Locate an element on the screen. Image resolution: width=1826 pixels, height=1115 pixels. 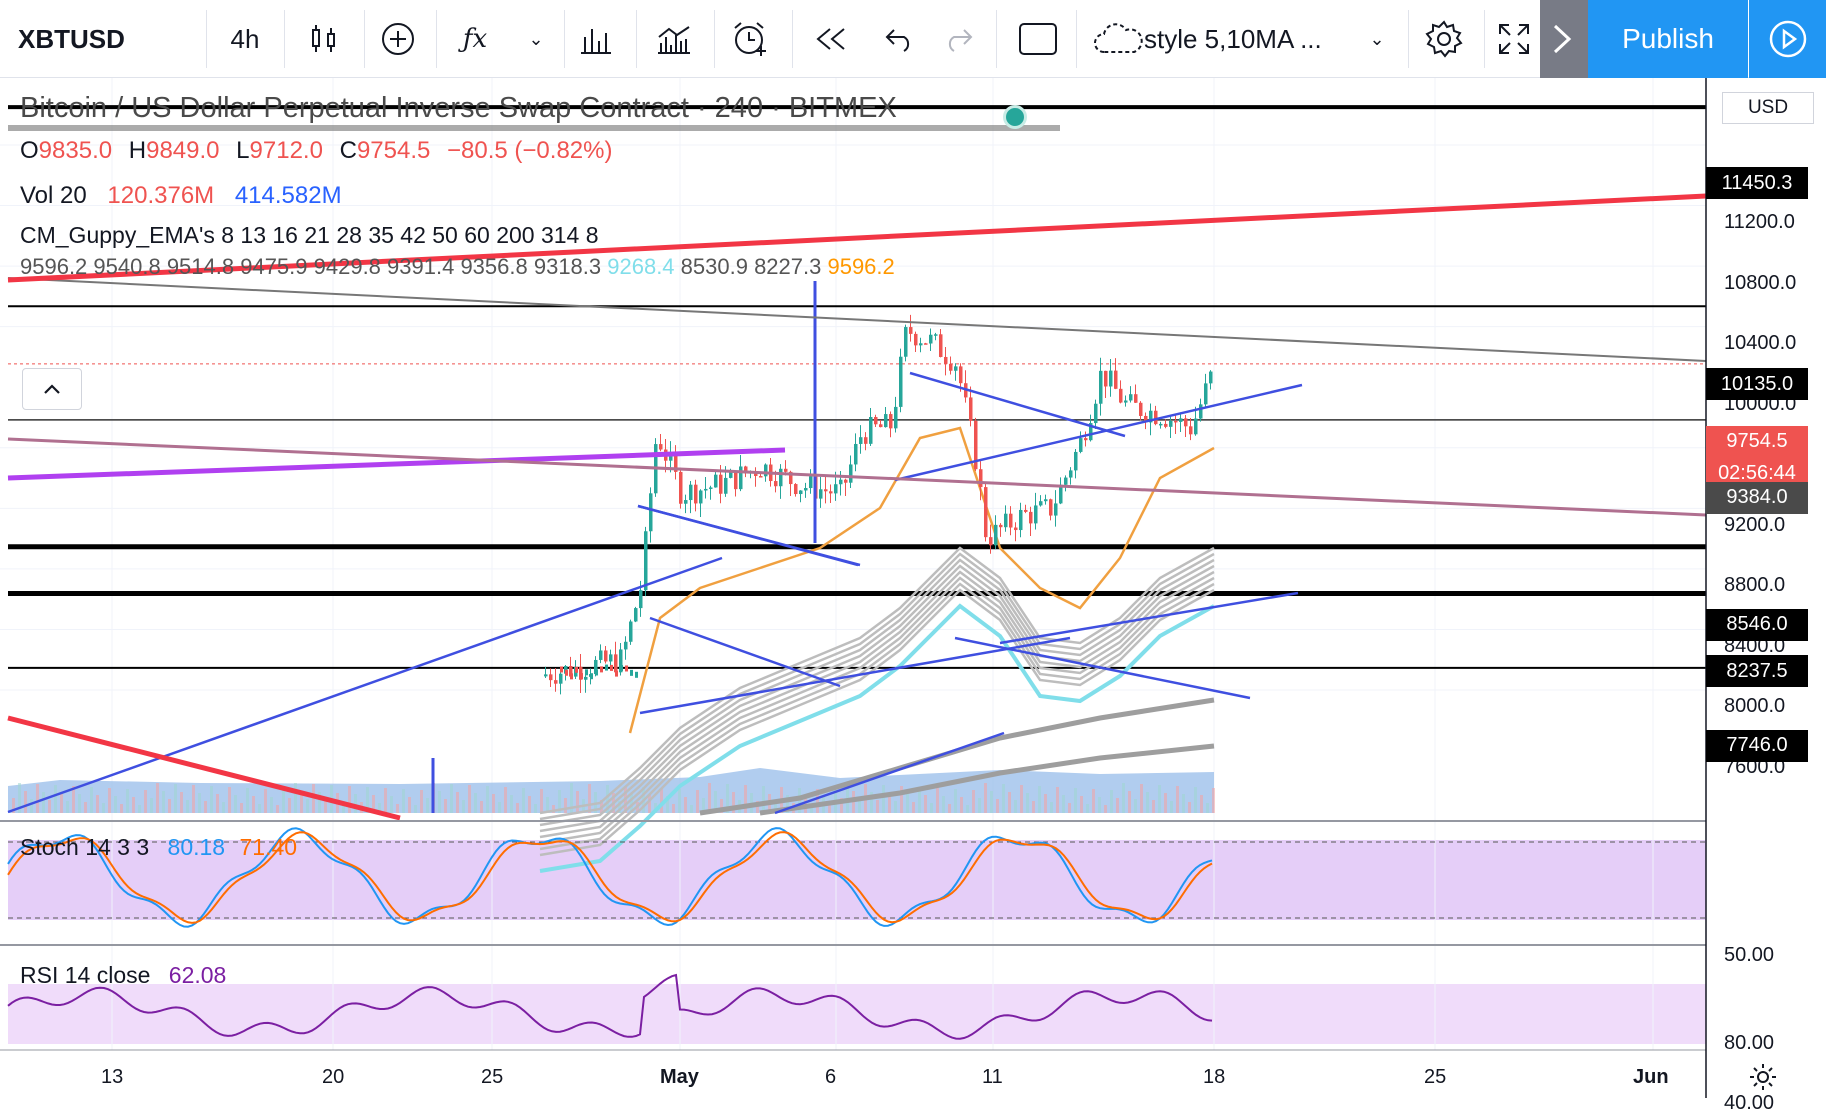
stoch-k-value: 80.18 is located at coordinates (196, 847).